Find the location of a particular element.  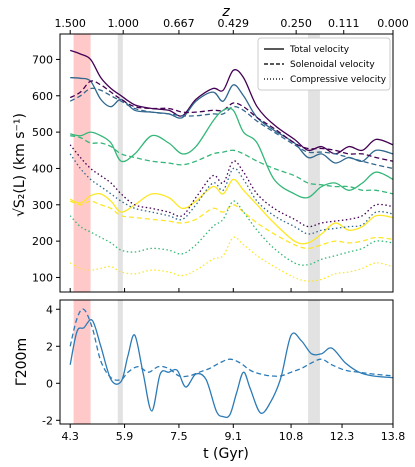

bottom-y-tick-label-3: 4 is located at coordinates (49, 309).